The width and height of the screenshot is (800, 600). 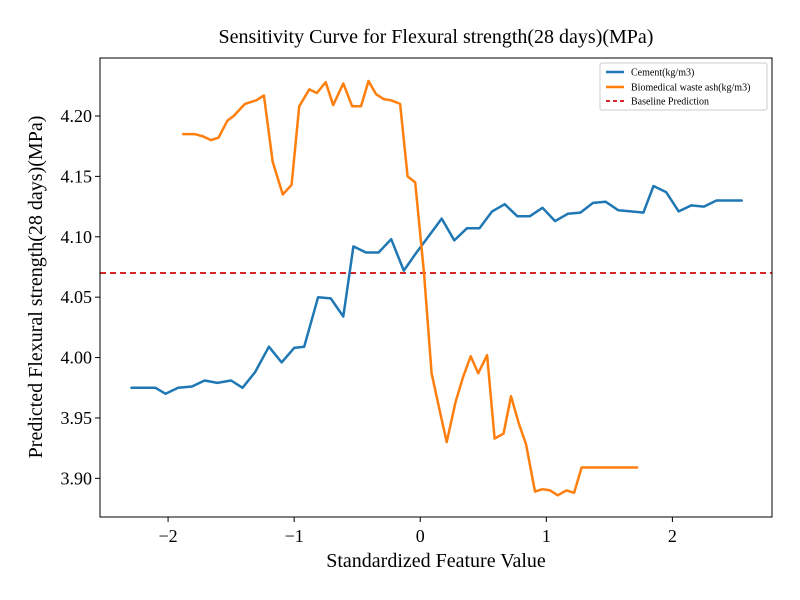 What do you see at coordinates (168, 536) in the screenshot?
I see `x-tick-label: −2` at bounding box center [168, 536].